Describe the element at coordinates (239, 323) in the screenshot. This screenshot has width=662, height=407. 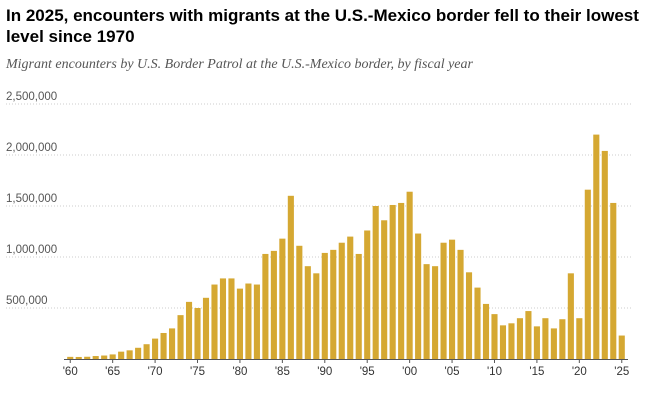
I see `bar-1980` at that location.